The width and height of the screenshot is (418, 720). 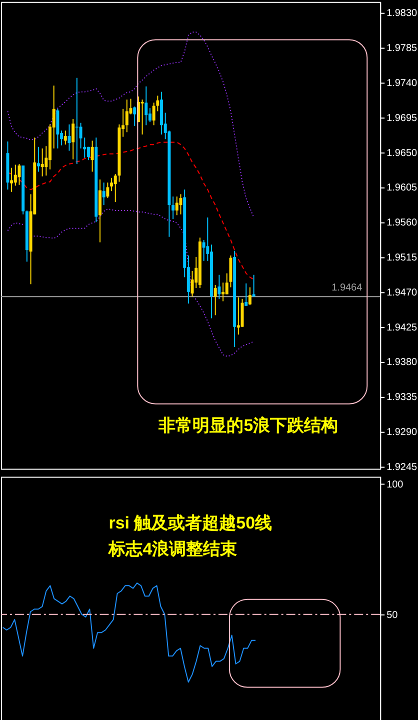 I want to click on y-tick-label: 1.9605, so click(x=402, y=188).